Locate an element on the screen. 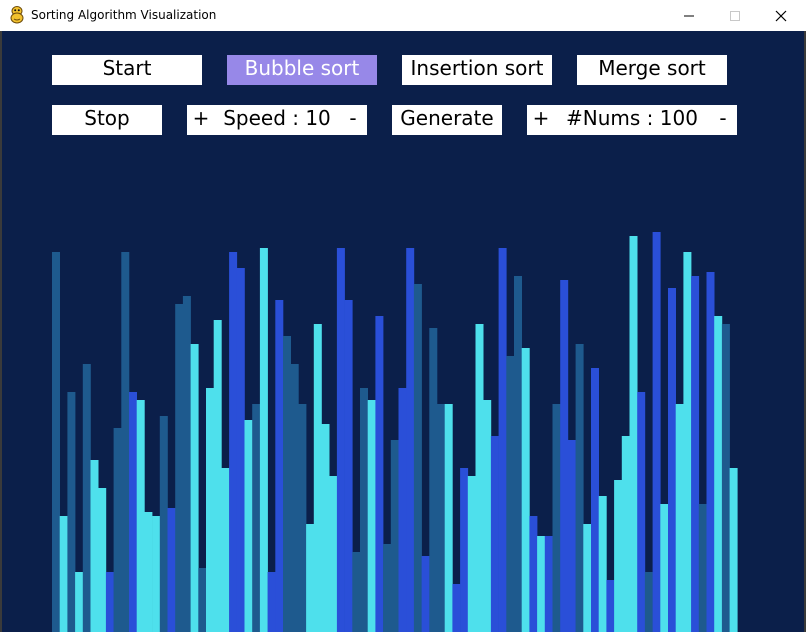  maximize-icon is located at coordinates (735, 16).